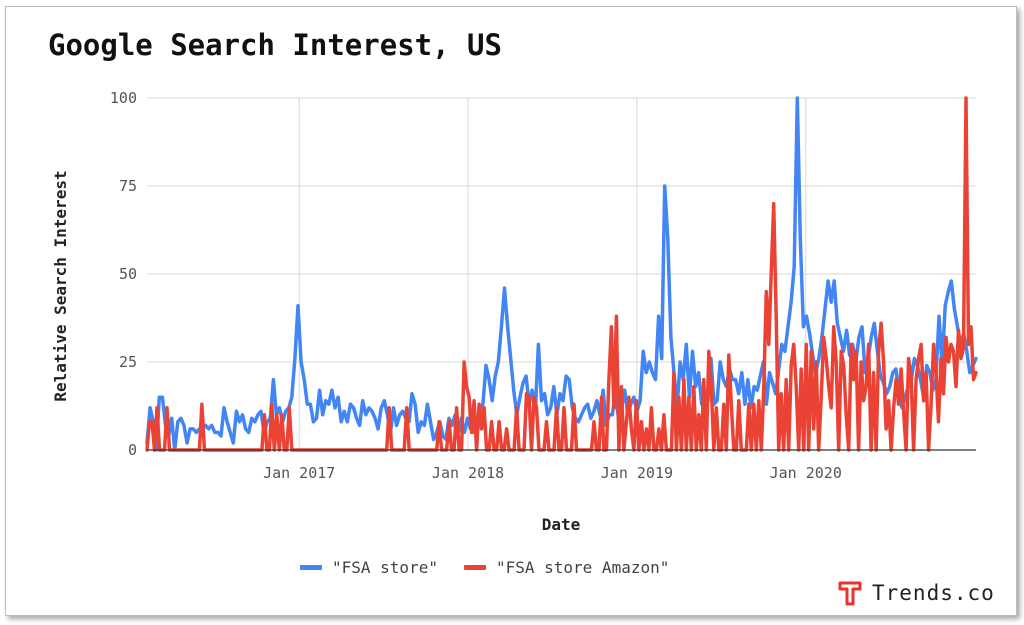  Describe the element at coordinates (311, 567) in the screenshot. I see `legend-swatch-blue` at that location.